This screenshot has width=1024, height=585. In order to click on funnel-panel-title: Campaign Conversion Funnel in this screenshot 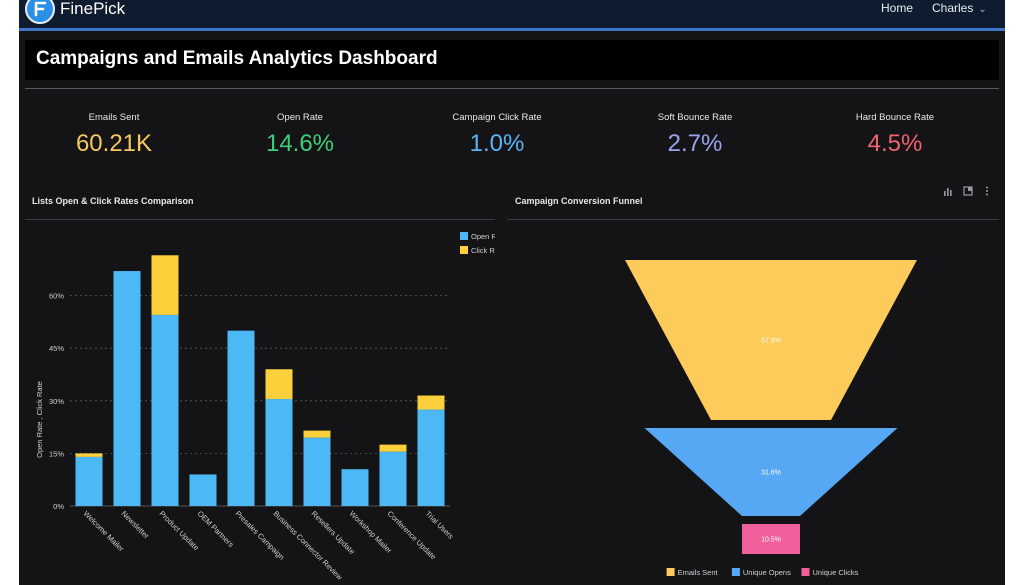, I will do `click(579, 201)`.